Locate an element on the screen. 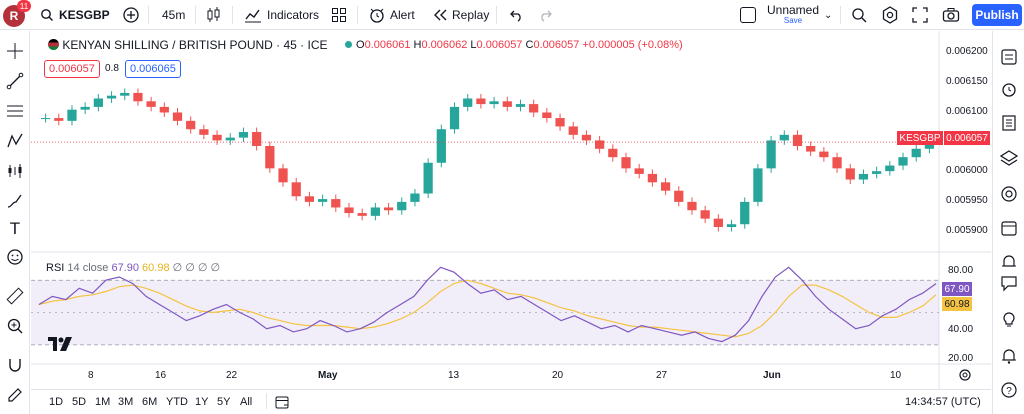  search-icon is located at coordinates (47, 15).